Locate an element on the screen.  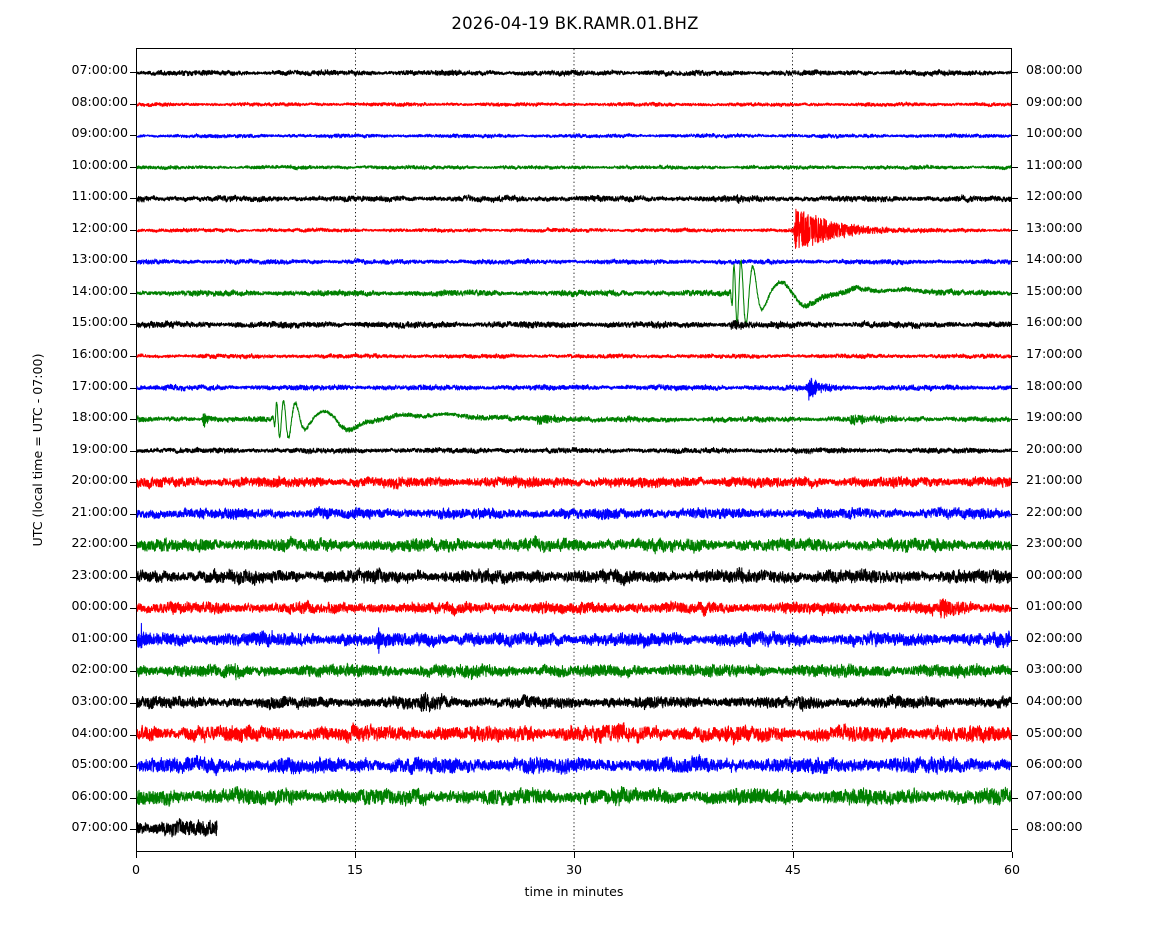
y-tick-label-left-21: 04:00:00 is located at coordinates (99, 732).